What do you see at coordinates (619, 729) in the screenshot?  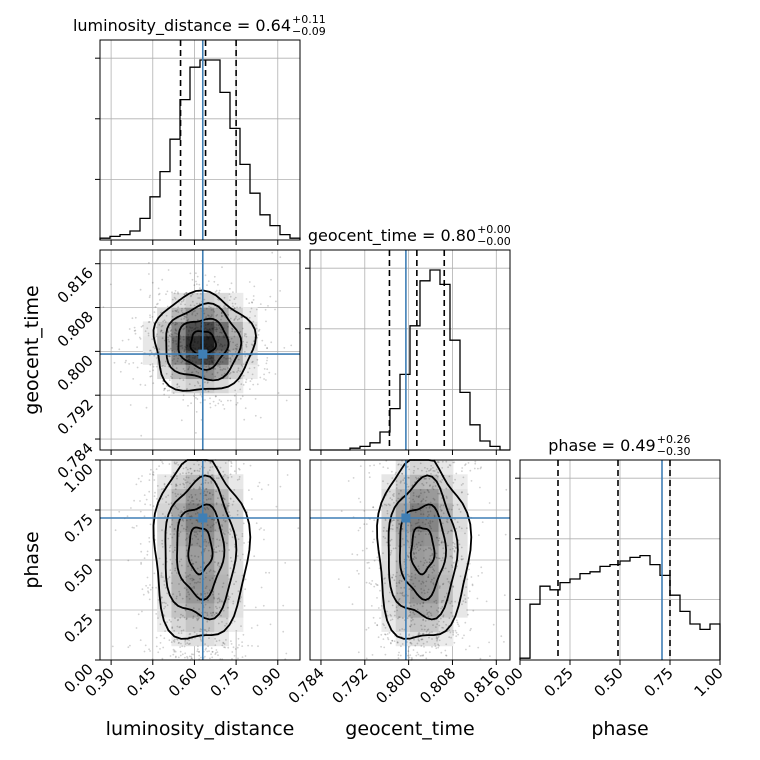 I see `x-axis-label-phase: phase` at bounding box center [619, 729].